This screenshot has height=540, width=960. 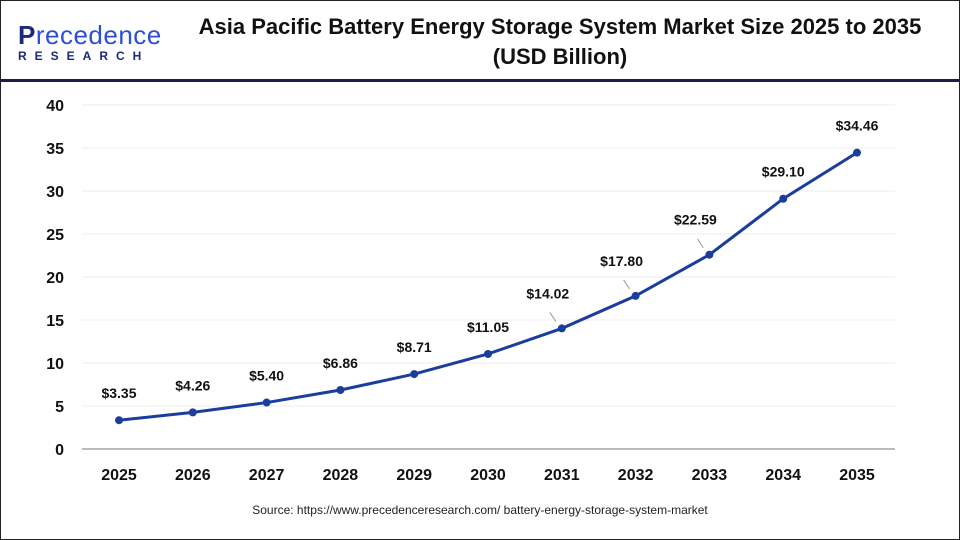 What do you see at coordinates (192, 385) in the screenshot?
I see `data-label: $4.26` at bounding box center [192, 385].